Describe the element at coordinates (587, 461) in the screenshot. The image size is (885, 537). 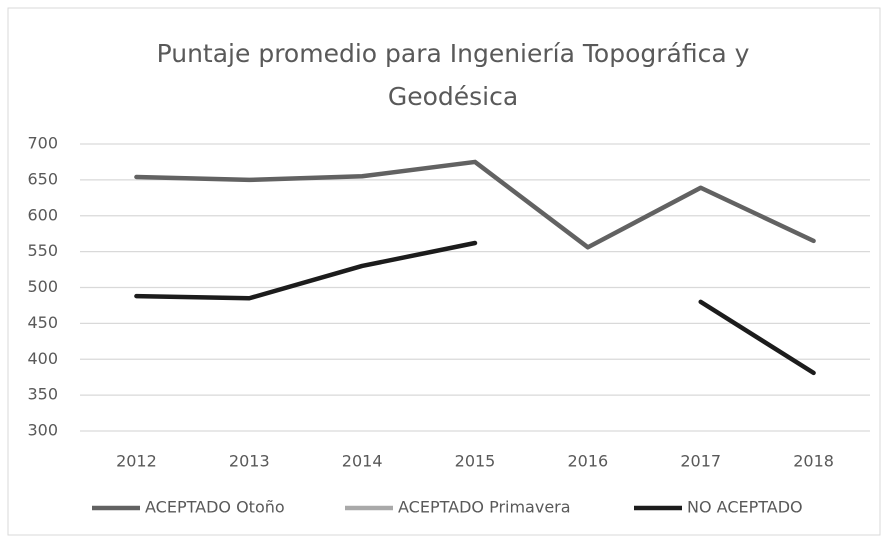
I see `x-tick-label: 2016` at that location.